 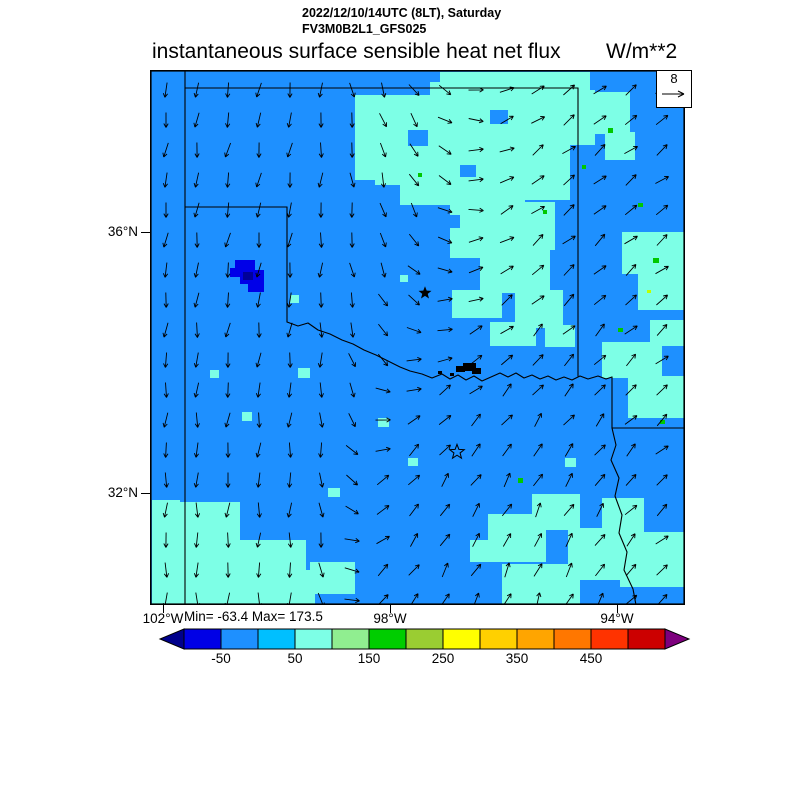 What do you see at coordinates (673, 94) in the screenshot?
I see `wind-reference-arrow-icon` at bounding box center [673, 94].